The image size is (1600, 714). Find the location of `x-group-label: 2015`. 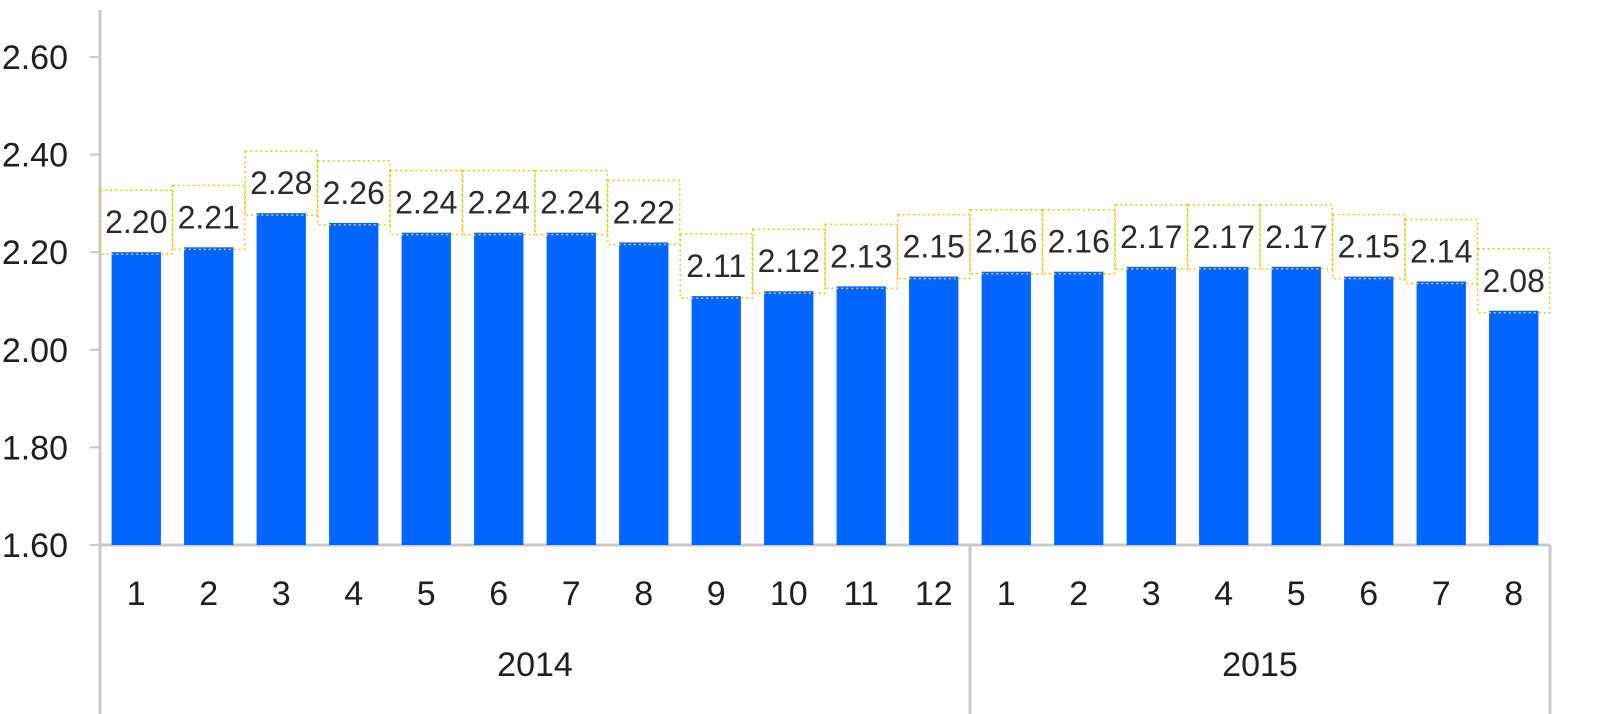

x-group-label: 2015 is located at coordinates (1260, 665).